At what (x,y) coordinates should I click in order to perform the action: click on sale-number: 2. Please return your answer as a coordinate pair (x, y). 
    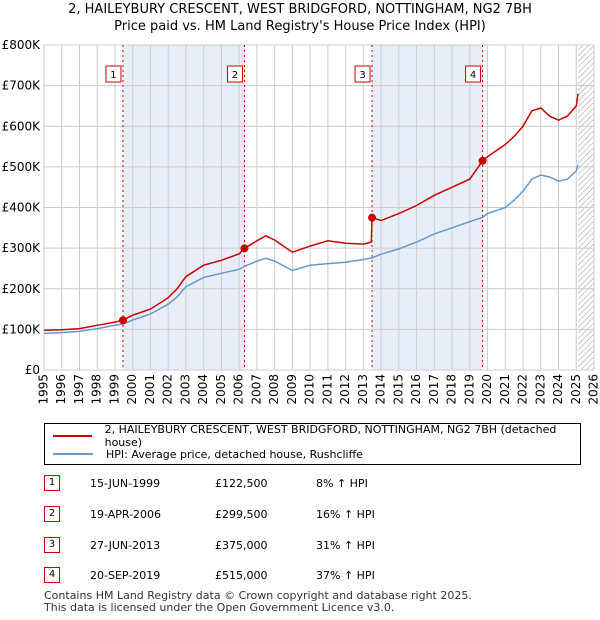
    Looking at the image, I should click on (52, 514).